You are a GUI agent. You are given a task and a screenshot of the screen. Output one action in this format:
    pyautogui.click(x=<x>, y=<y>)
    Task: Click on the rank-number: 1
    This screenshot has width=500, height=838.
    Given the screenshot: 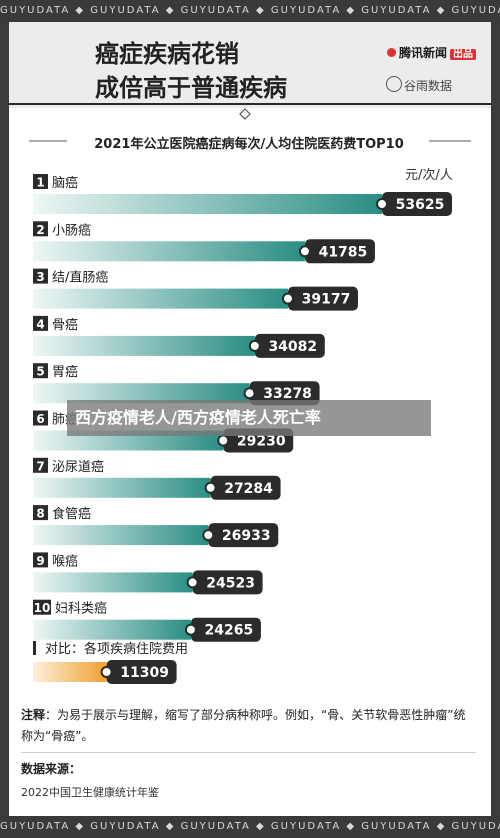 What is the action you would take?
    pyautogui.click(x=40, y=183)
    